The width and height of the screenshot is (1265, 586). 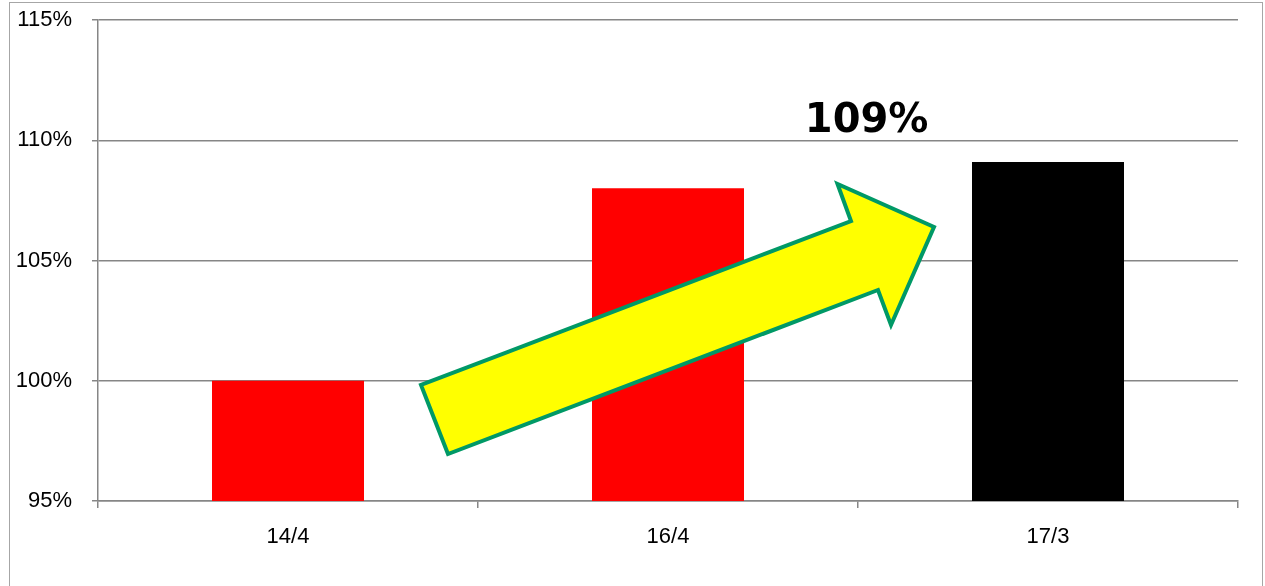 What do you see at coordinates (1048, 536) in the screenshot?
I see `x-tick-label: 17/3` at bounding box center [1048, 536].